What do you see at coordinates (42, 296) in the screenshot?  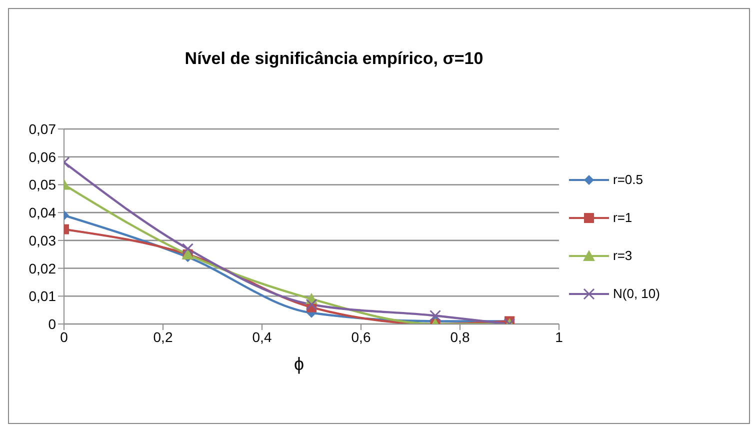 I see `y-tick-label: 0,01` at bounding box center [42, 296].